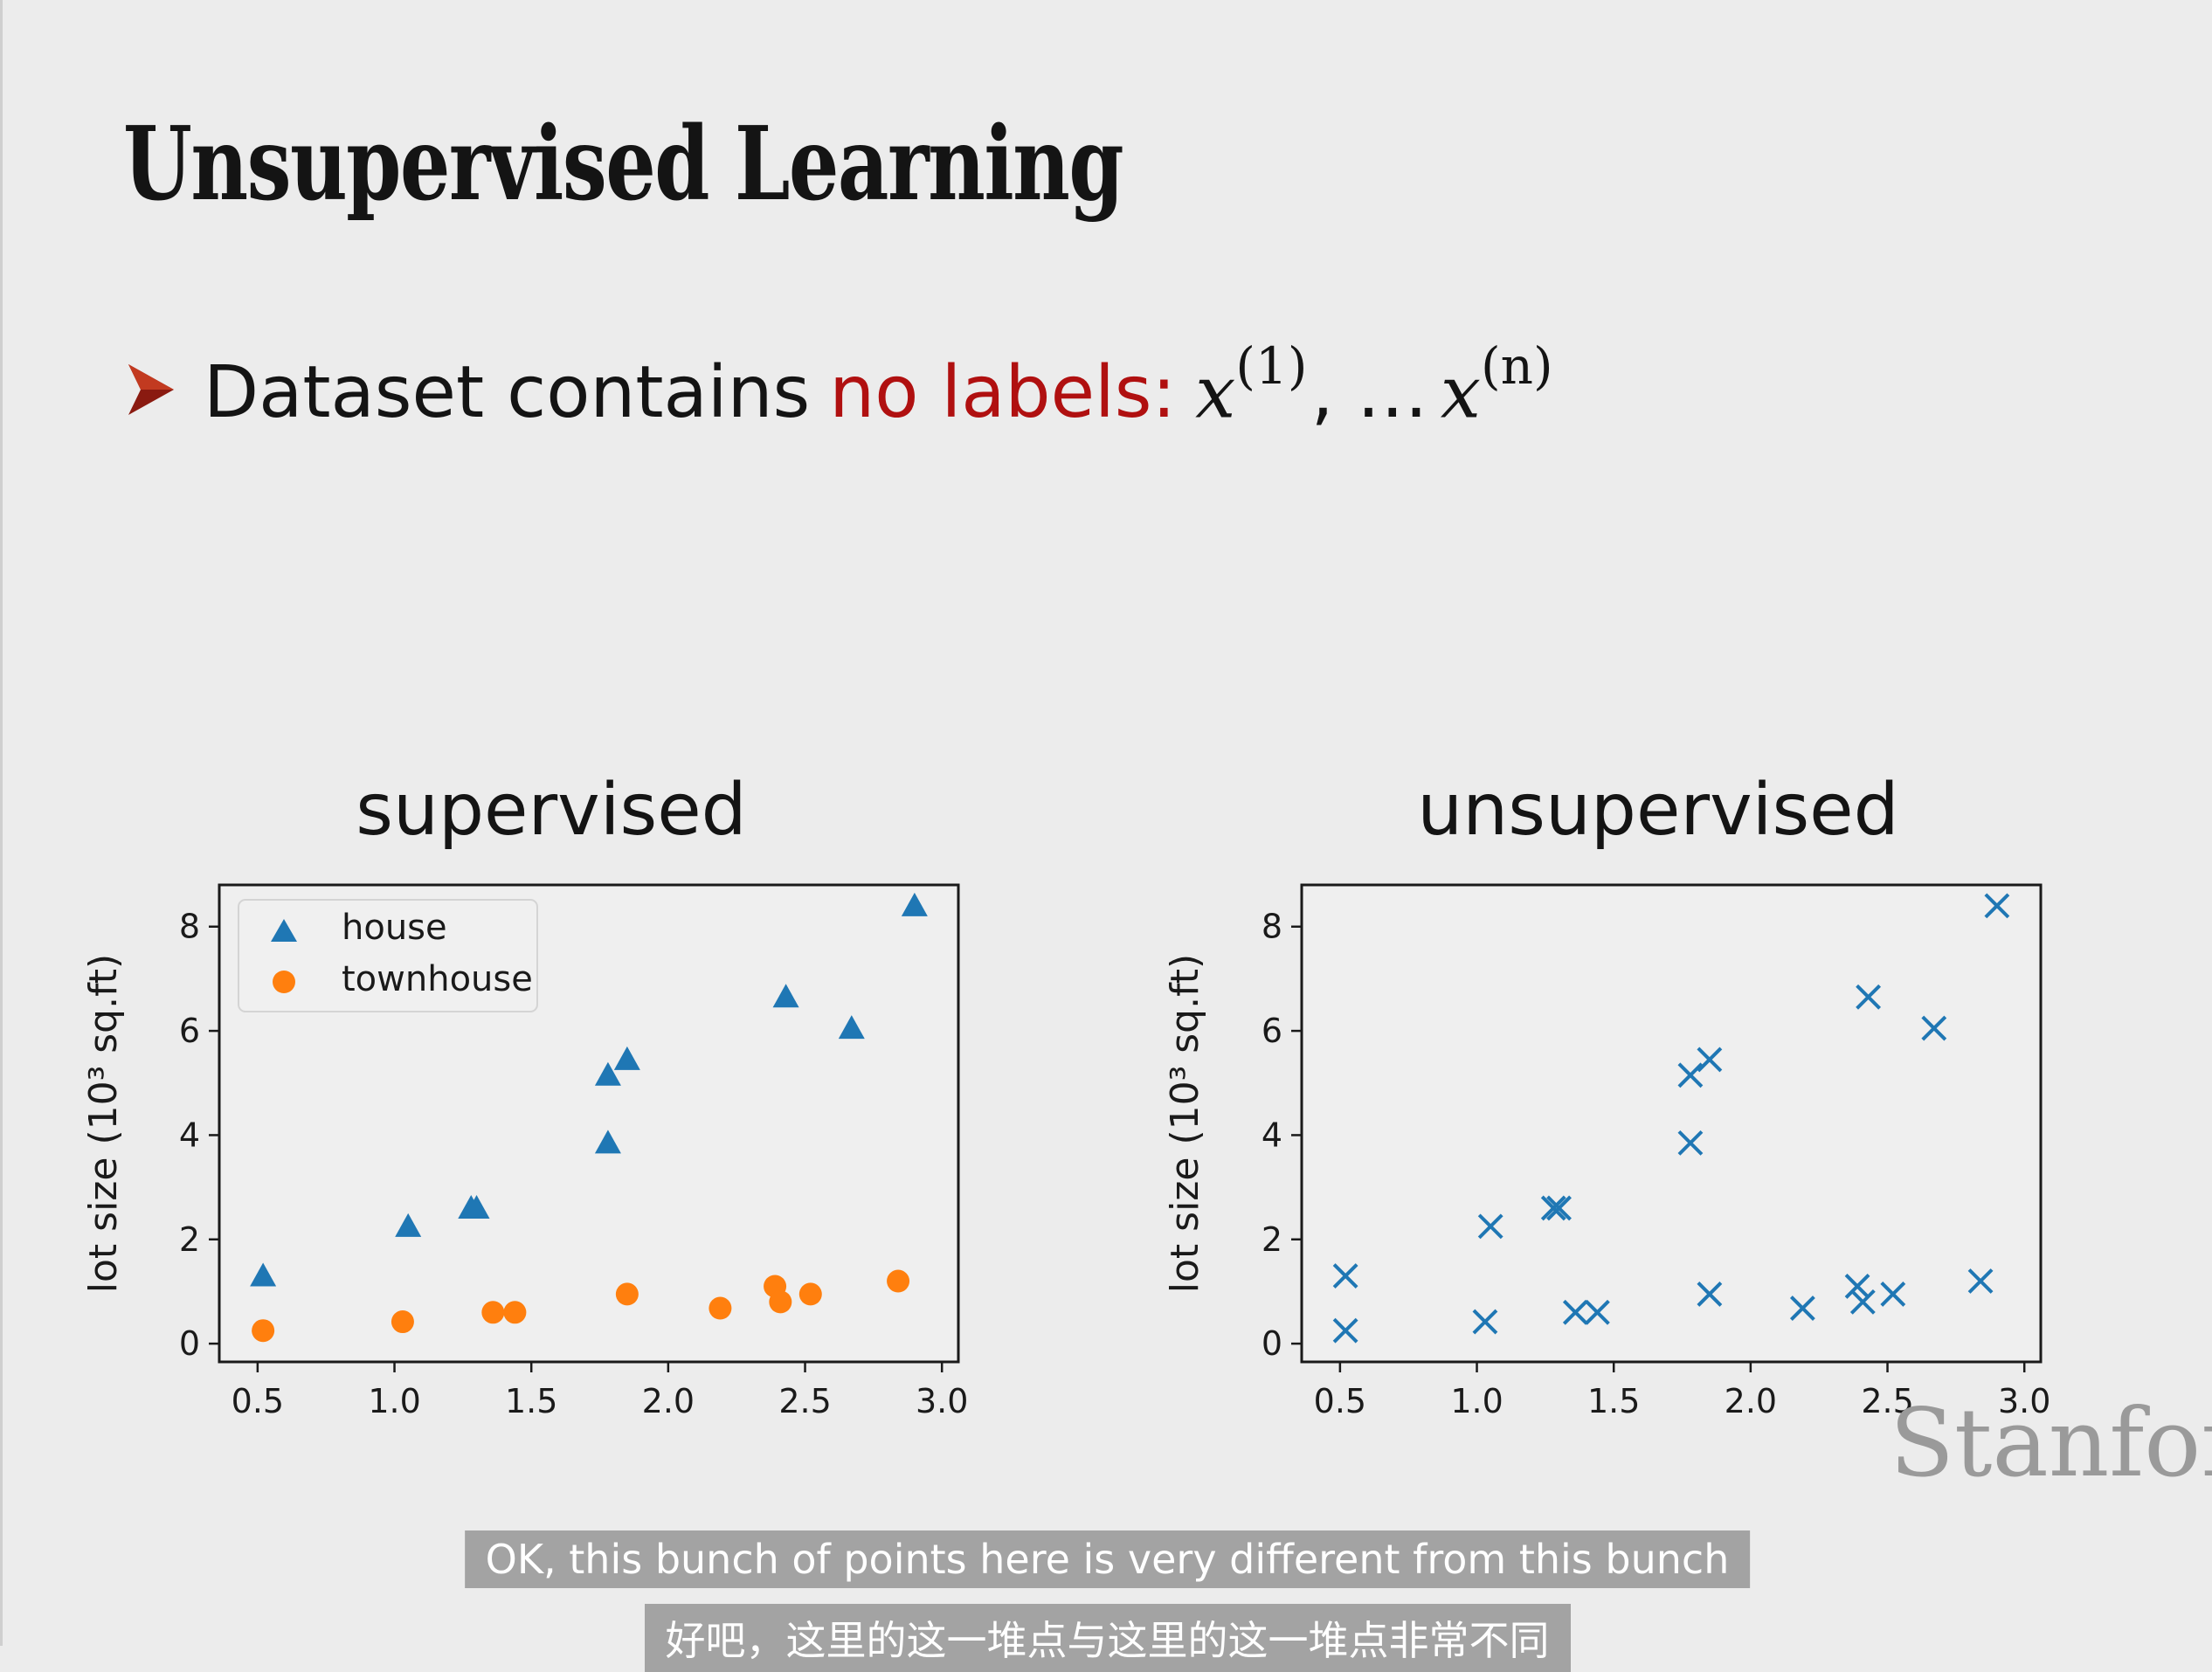 The width and height of the screenshot is (2212, 1672). Describe the element at coordinates (284, 930) in the screenshot. I see `legend-house-marker` at that location.